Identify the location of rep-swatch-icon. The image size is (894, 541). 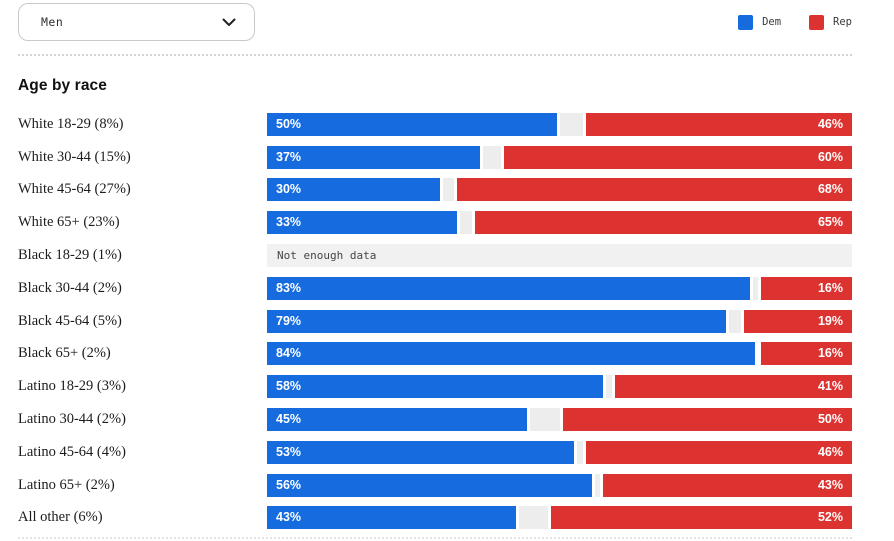
(817, 22).